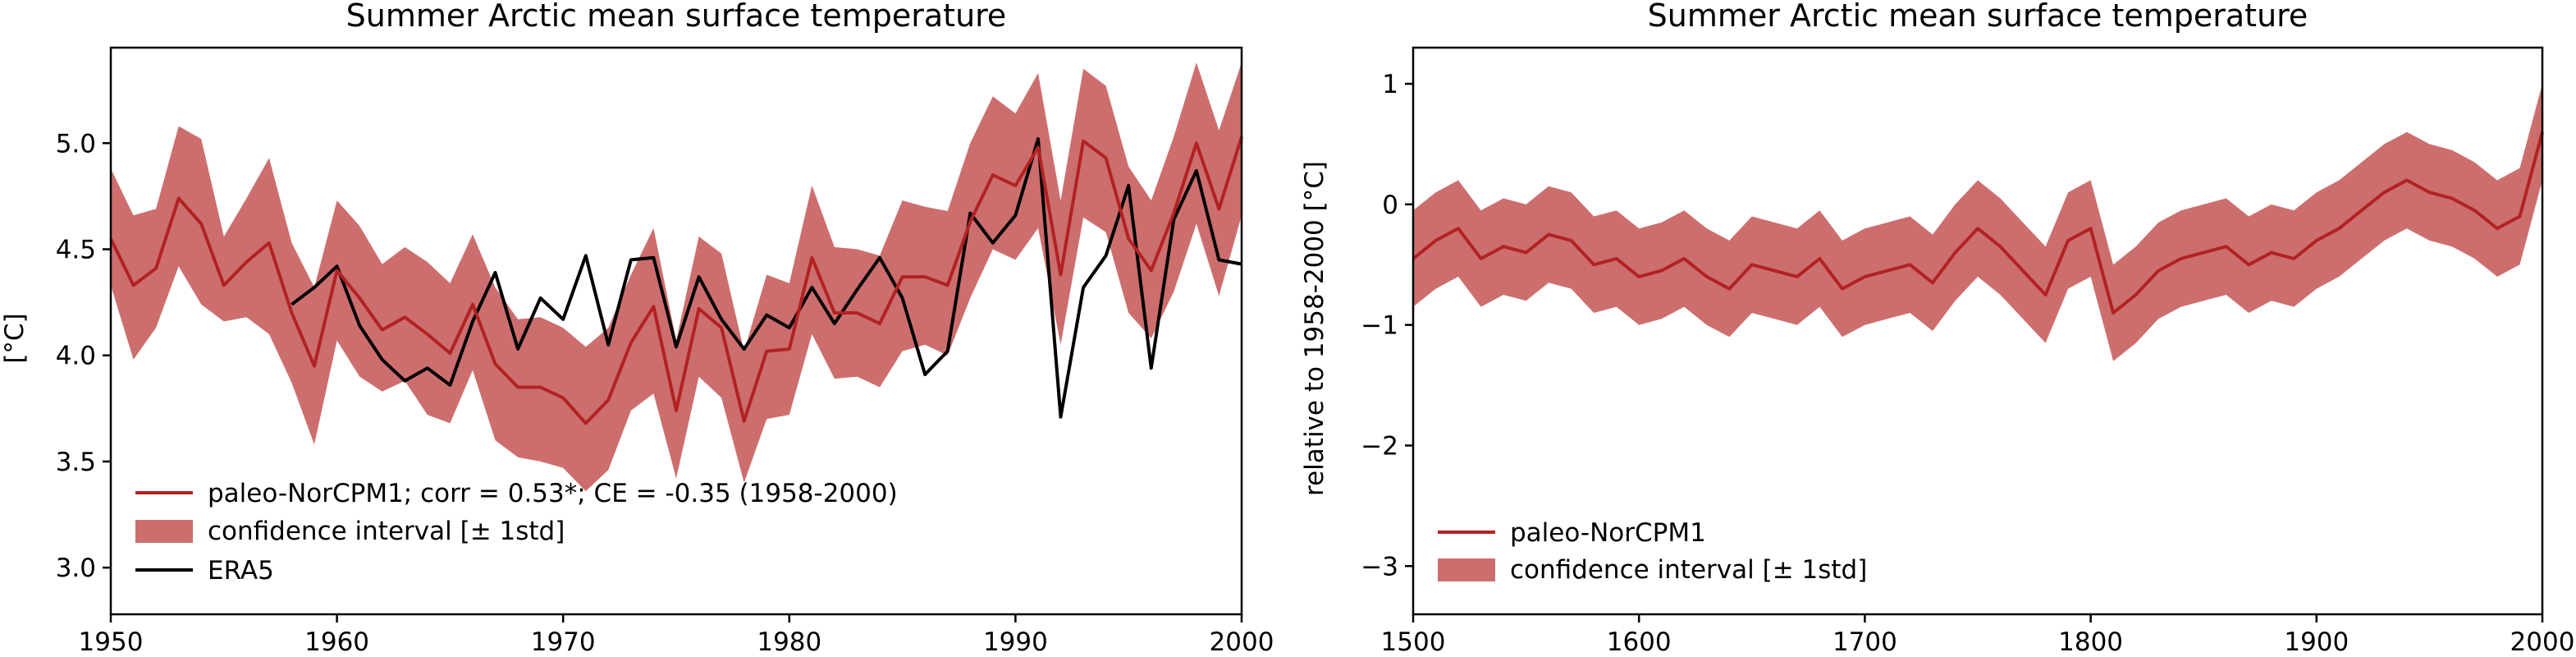 The image size is (2576, 657). Describe the element at coordinates (76, 462) in the screenshot. I see `y-tick-label: 3.5` at that location.